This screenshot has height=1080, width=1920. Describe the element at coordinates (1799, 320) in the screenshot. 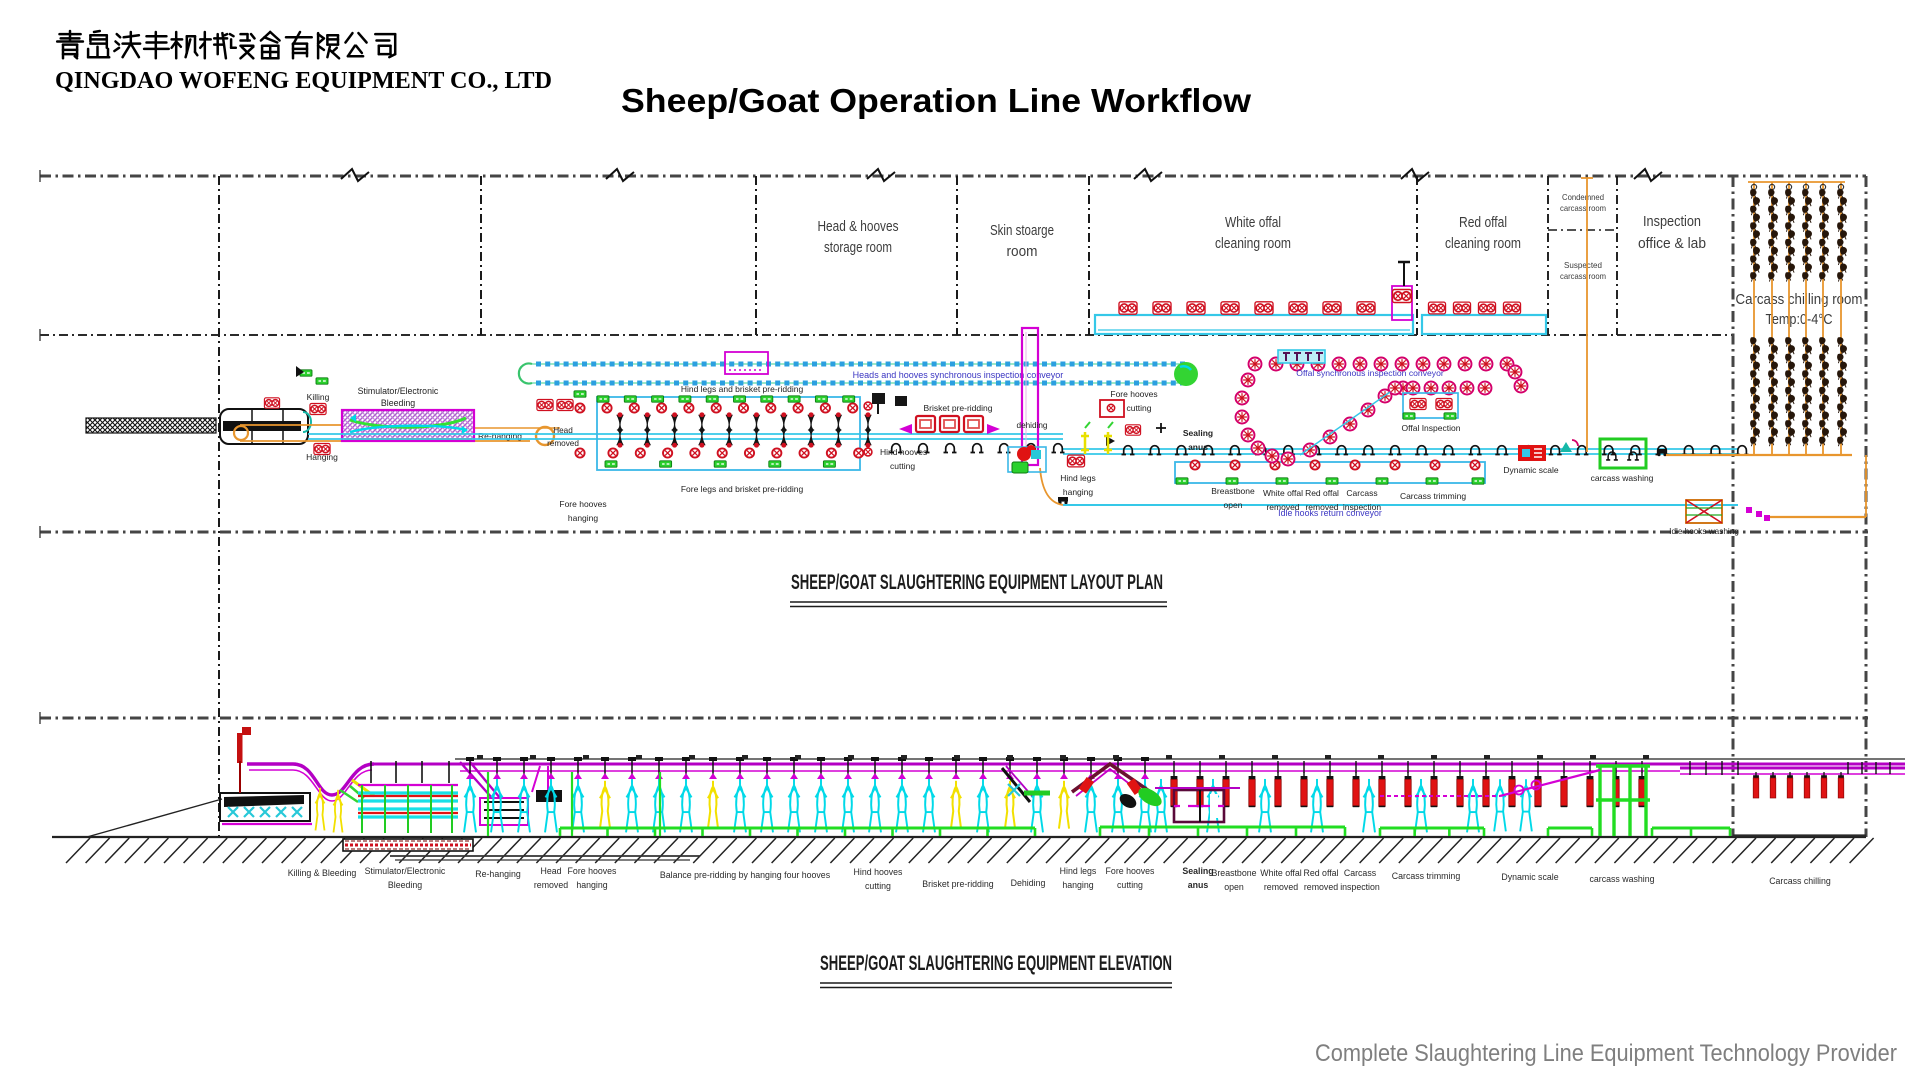

I see `svg-text: Temp:0-4°C` at that location.